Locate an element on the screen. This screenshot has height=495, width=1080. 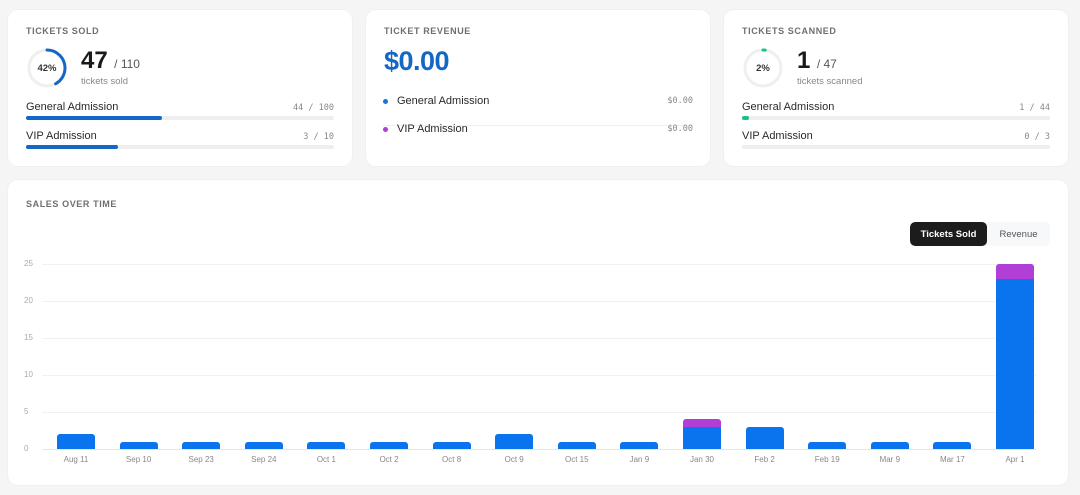
tickets-sold-percent: 42% is located at coordinates (47, 68).